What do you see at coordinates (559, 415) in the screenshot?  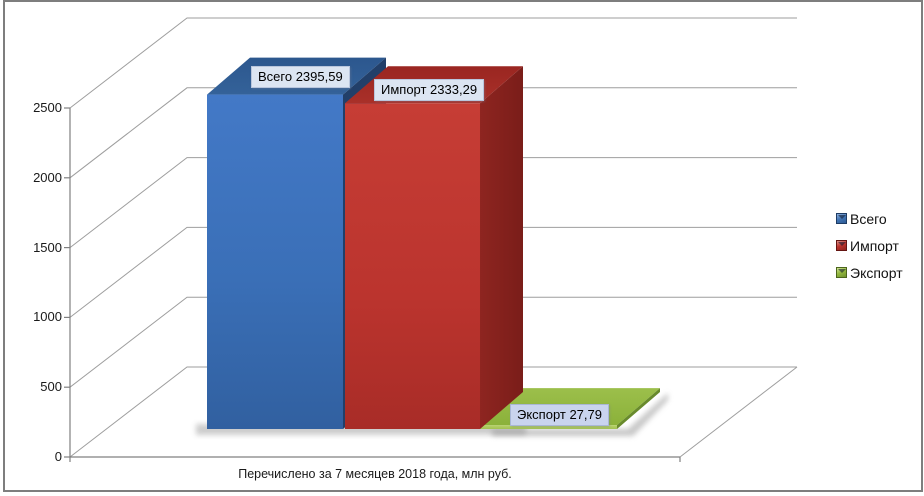 I see `data-label-export: Экспорт 27,79` at bounding box center [559, 415].